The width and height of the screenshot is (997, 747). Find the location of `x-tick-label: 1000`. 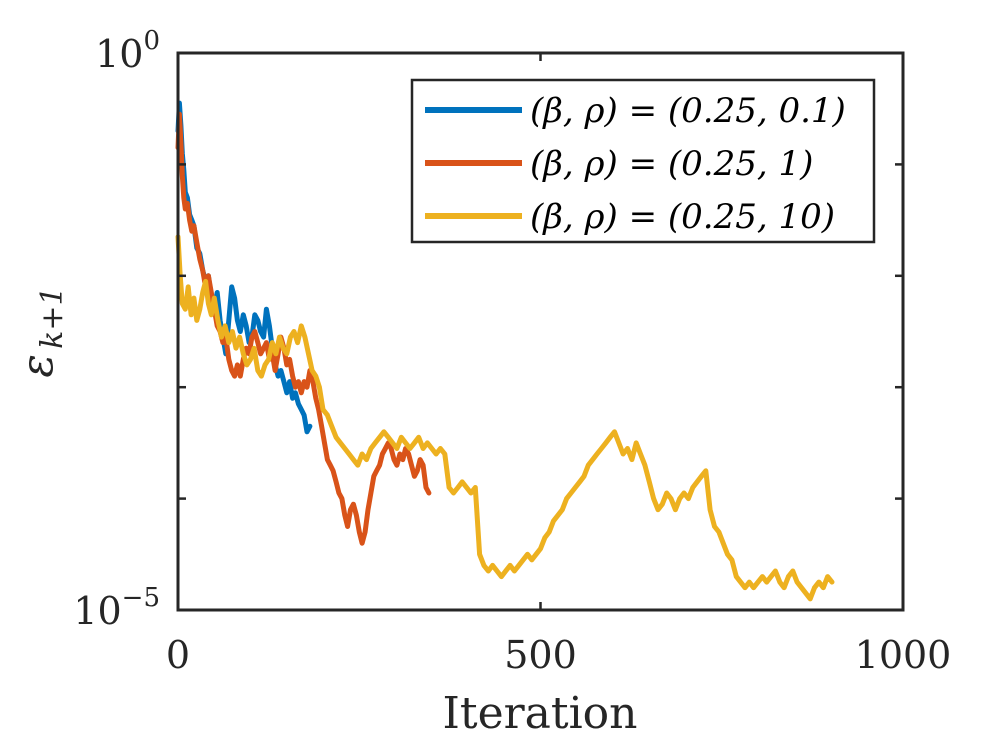

x-tick-label: 1000 is located at coordinates (903, 655).